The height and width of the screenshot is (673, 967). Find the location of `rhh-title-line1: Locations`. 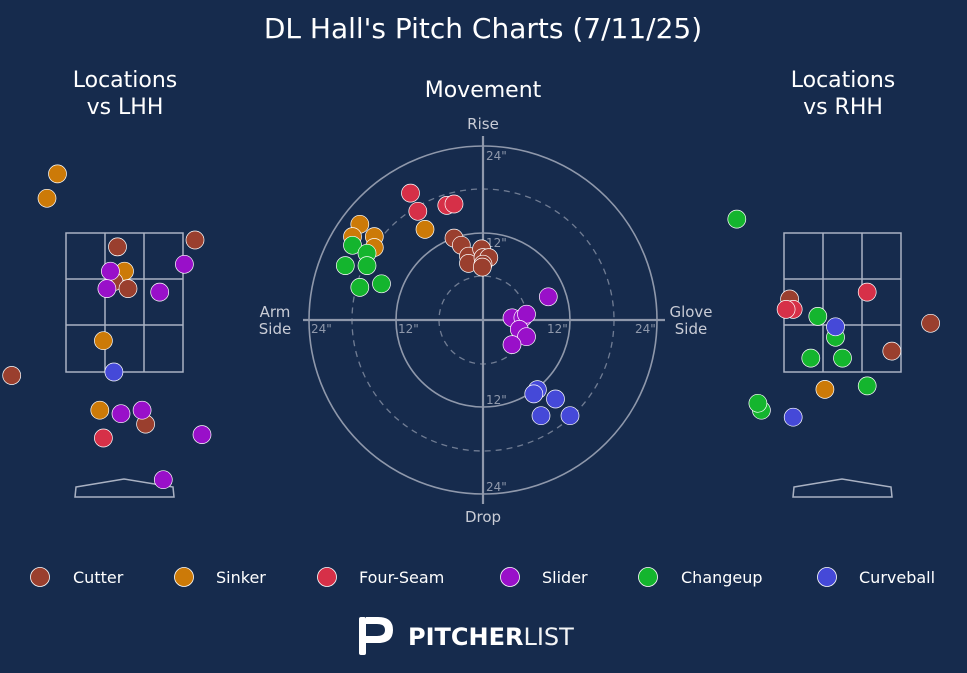

rhh-title-line1: Locations is located at coordinates (843, 80).